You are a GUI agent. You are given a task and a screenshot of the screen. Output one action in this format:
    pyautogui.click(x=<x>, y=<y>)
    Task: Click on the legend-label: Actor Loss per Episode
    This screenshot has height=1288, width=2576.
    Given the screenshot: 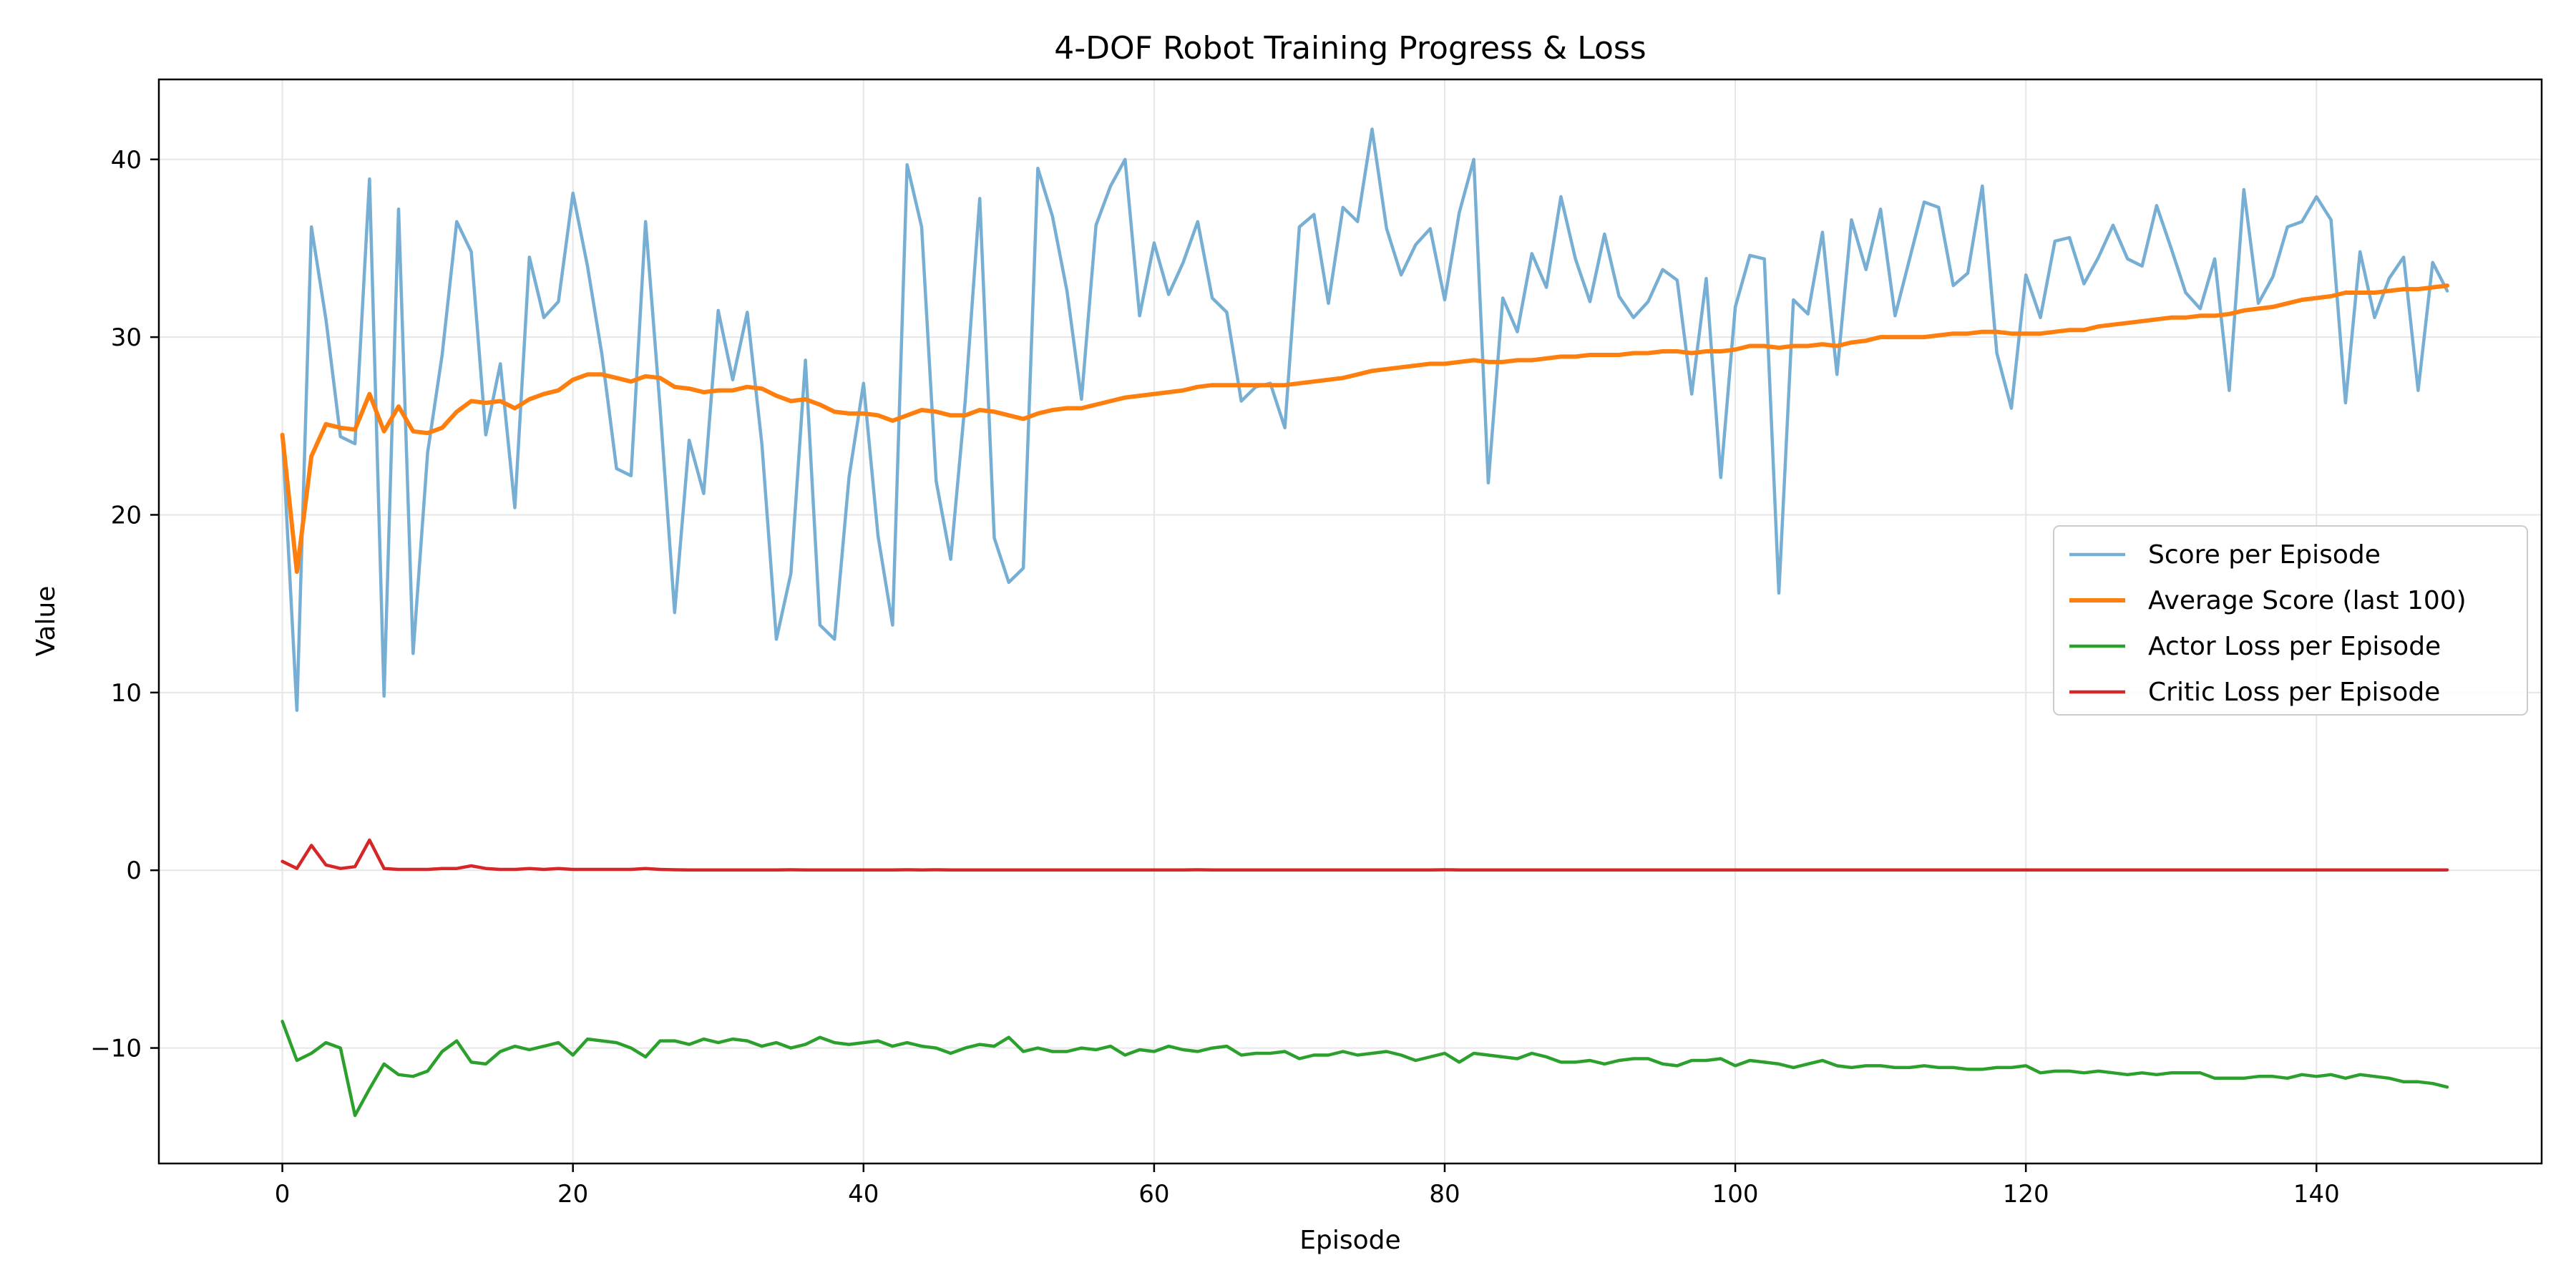 What is the action you would take?
    pyautogui.click(x=2294, y=646)
    